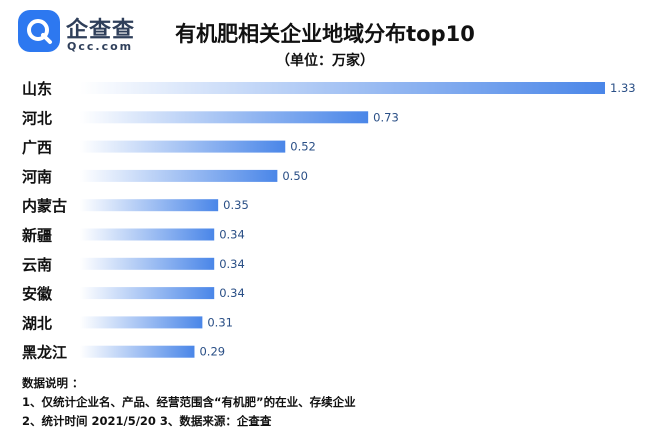  What do you see at coordinates (53, 383) in the screenshot?
I see `notes-heading: 数据说明 ：` at bounding box center [53, 383].